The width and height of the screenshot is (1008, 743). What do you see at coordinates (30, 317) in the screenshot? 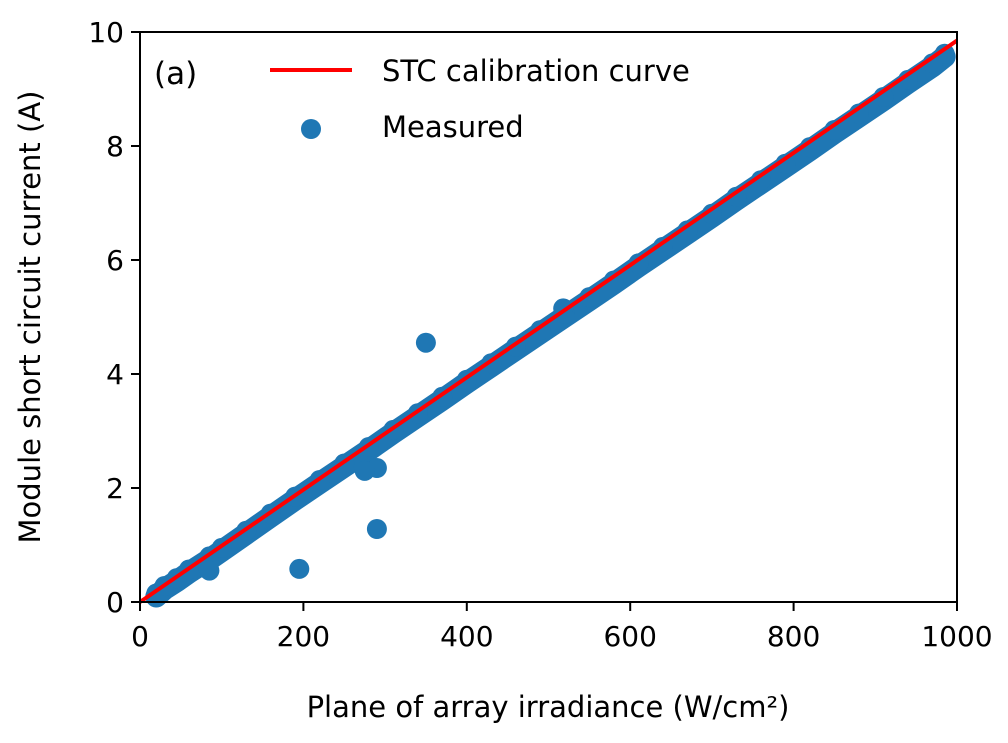
I see `y-axis-title: Module short circuit current (A)` at bounding box center [30, 317].